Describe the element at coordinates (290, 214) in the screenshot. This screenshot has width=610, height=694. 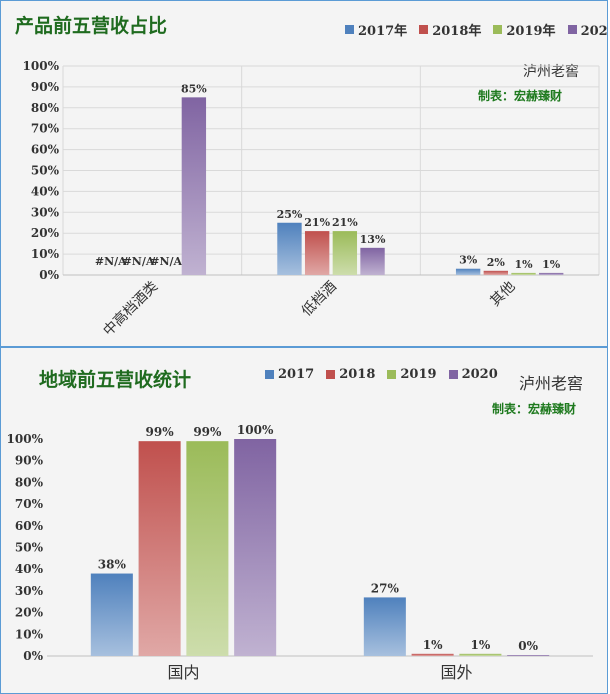
I see `data-label: 25%` at that location.